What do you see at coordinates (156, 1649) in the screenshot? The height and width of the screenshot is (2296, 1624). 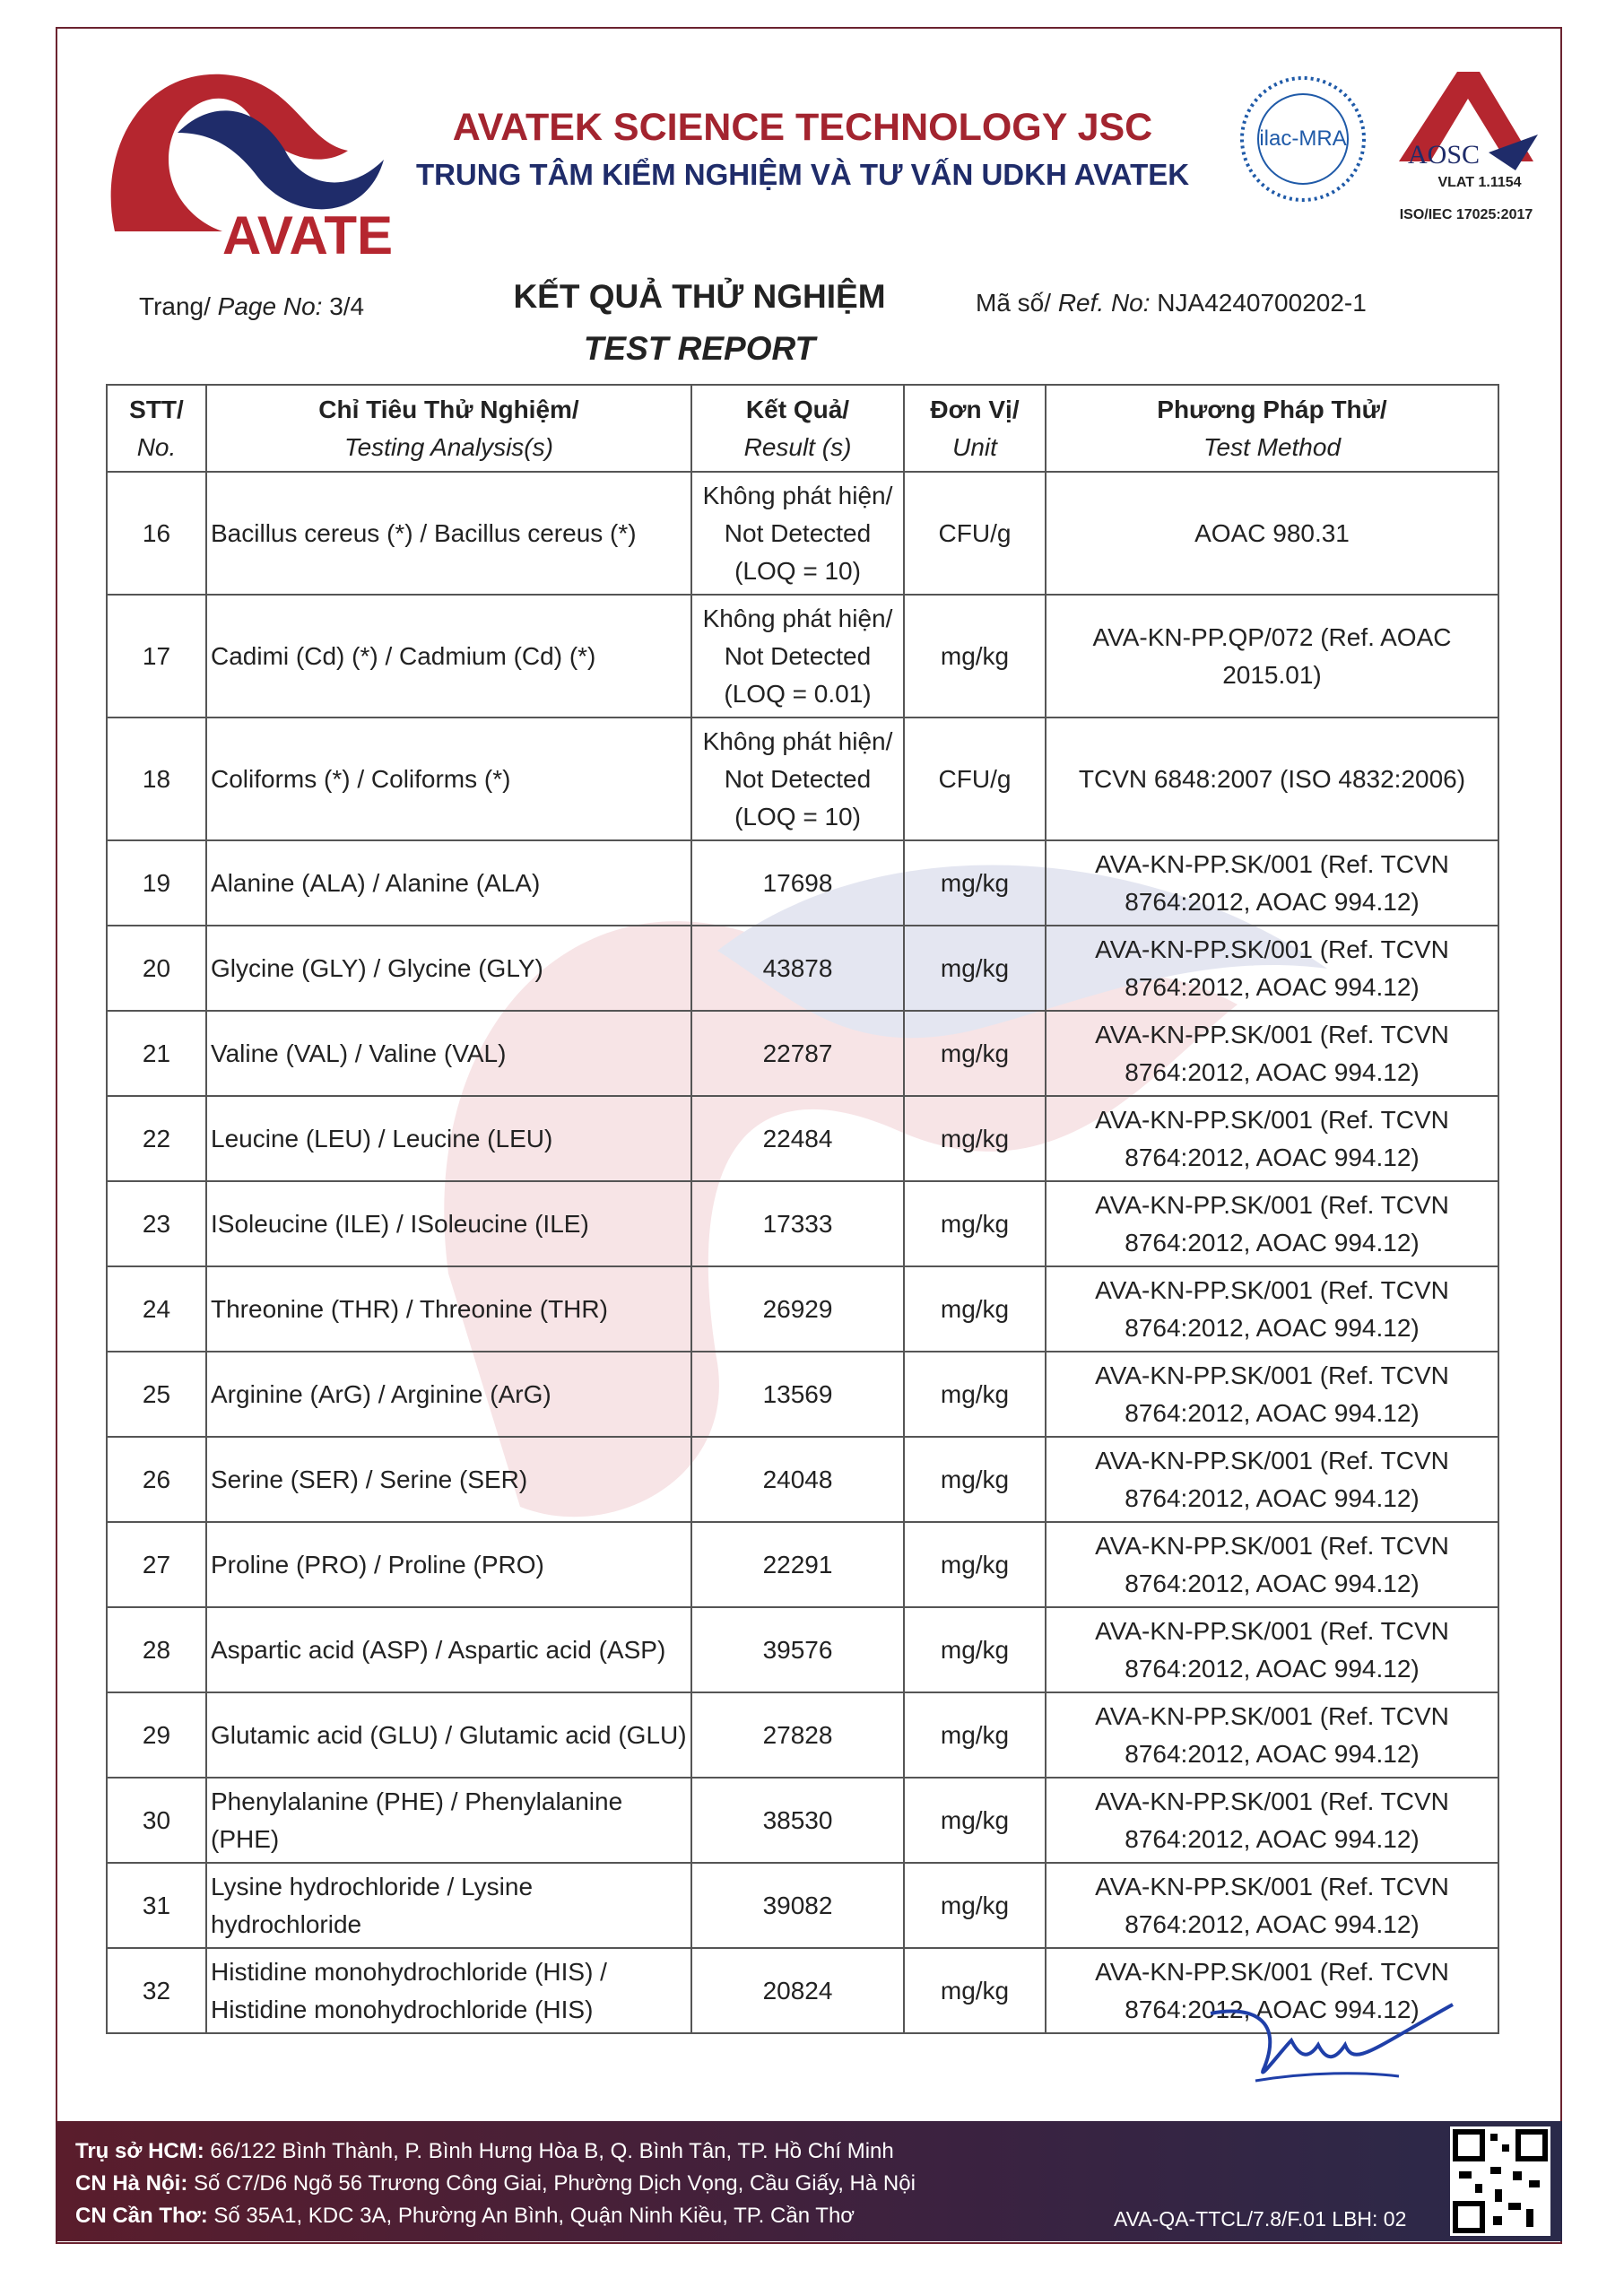 I see `row-number: 28` at bounding box center [156, 1649].